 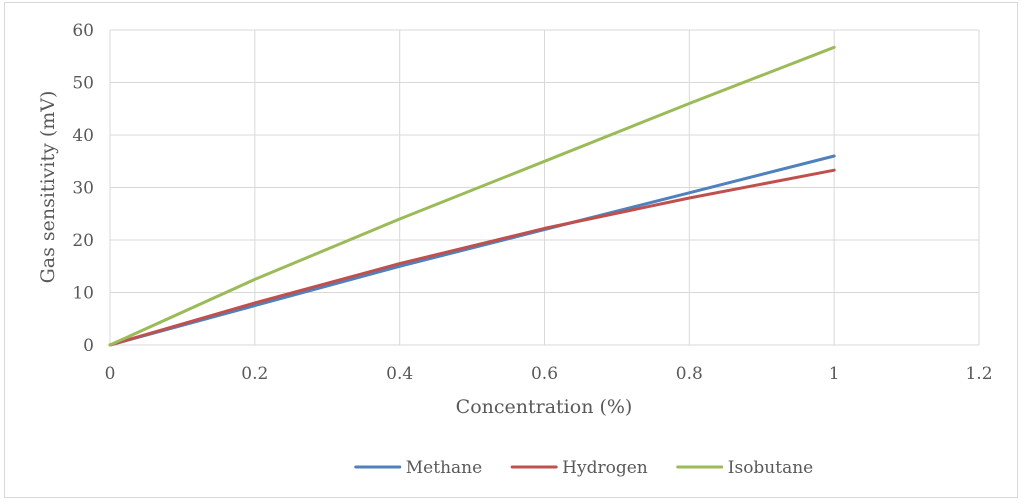 What do you see at coordinates (83, 136) in the screenshot?
I see `y-tick-label: 40` at bounding box center [83, 136].